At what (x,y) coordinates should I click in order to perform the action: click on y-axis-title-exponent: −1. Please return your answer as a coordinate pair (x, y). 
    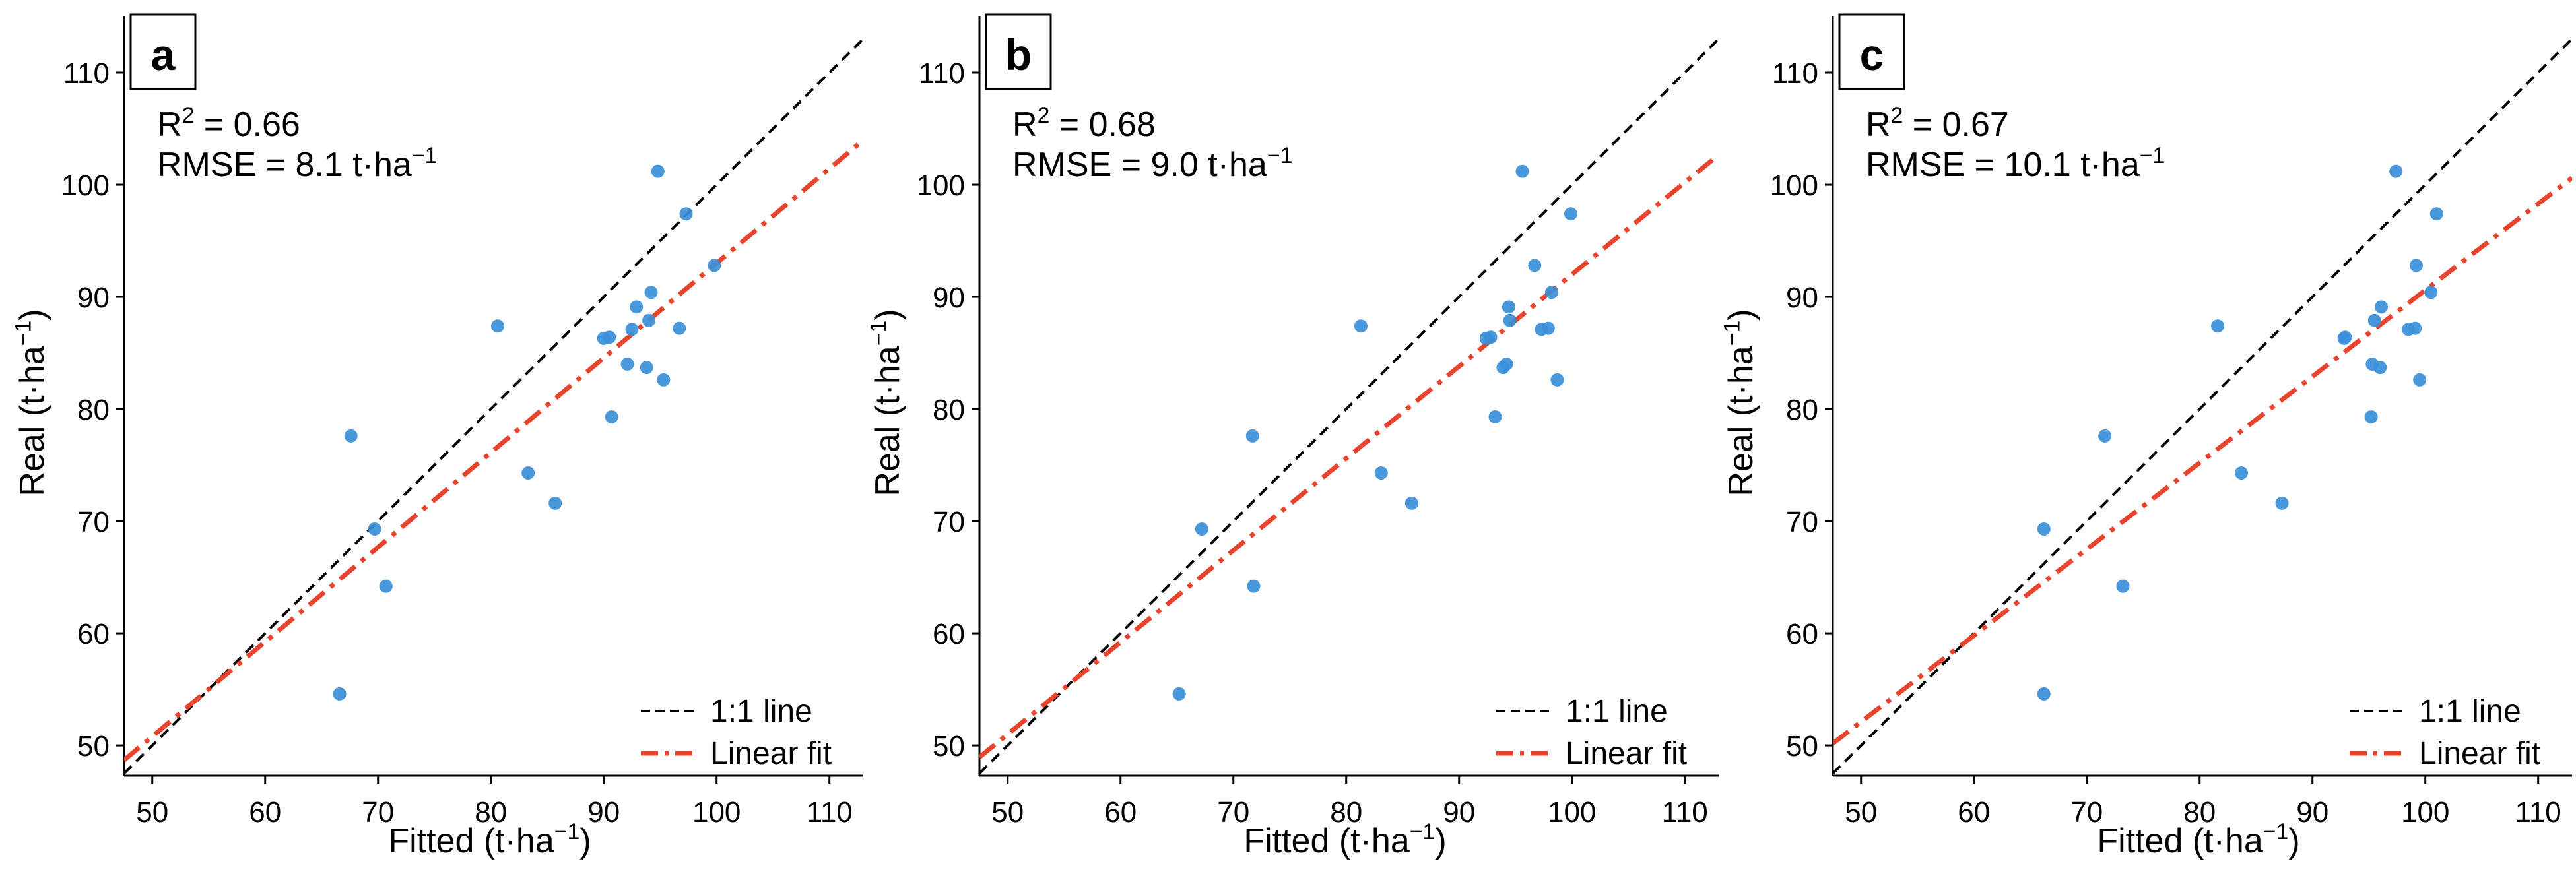
    Looking at the image, I should click on (23, 333).